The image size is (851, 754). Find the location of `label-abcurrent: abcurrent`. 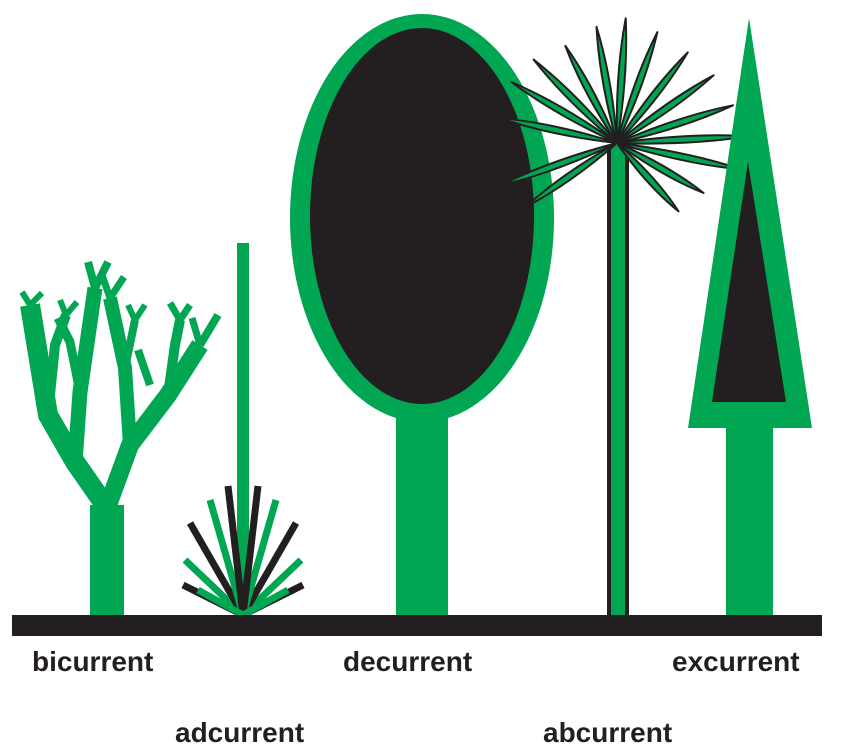

label-abcurrent: abcurrent is located at coordinates (608, 732).